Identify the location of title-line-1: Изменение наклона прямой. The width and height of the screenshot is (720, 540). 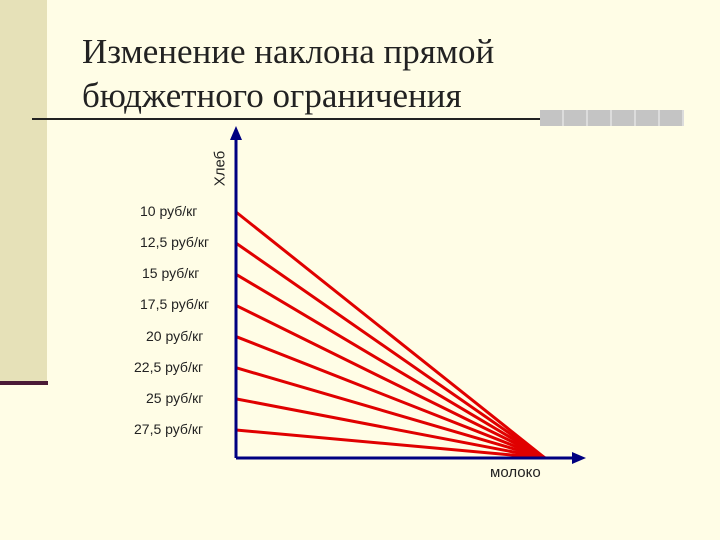
(288, 51).